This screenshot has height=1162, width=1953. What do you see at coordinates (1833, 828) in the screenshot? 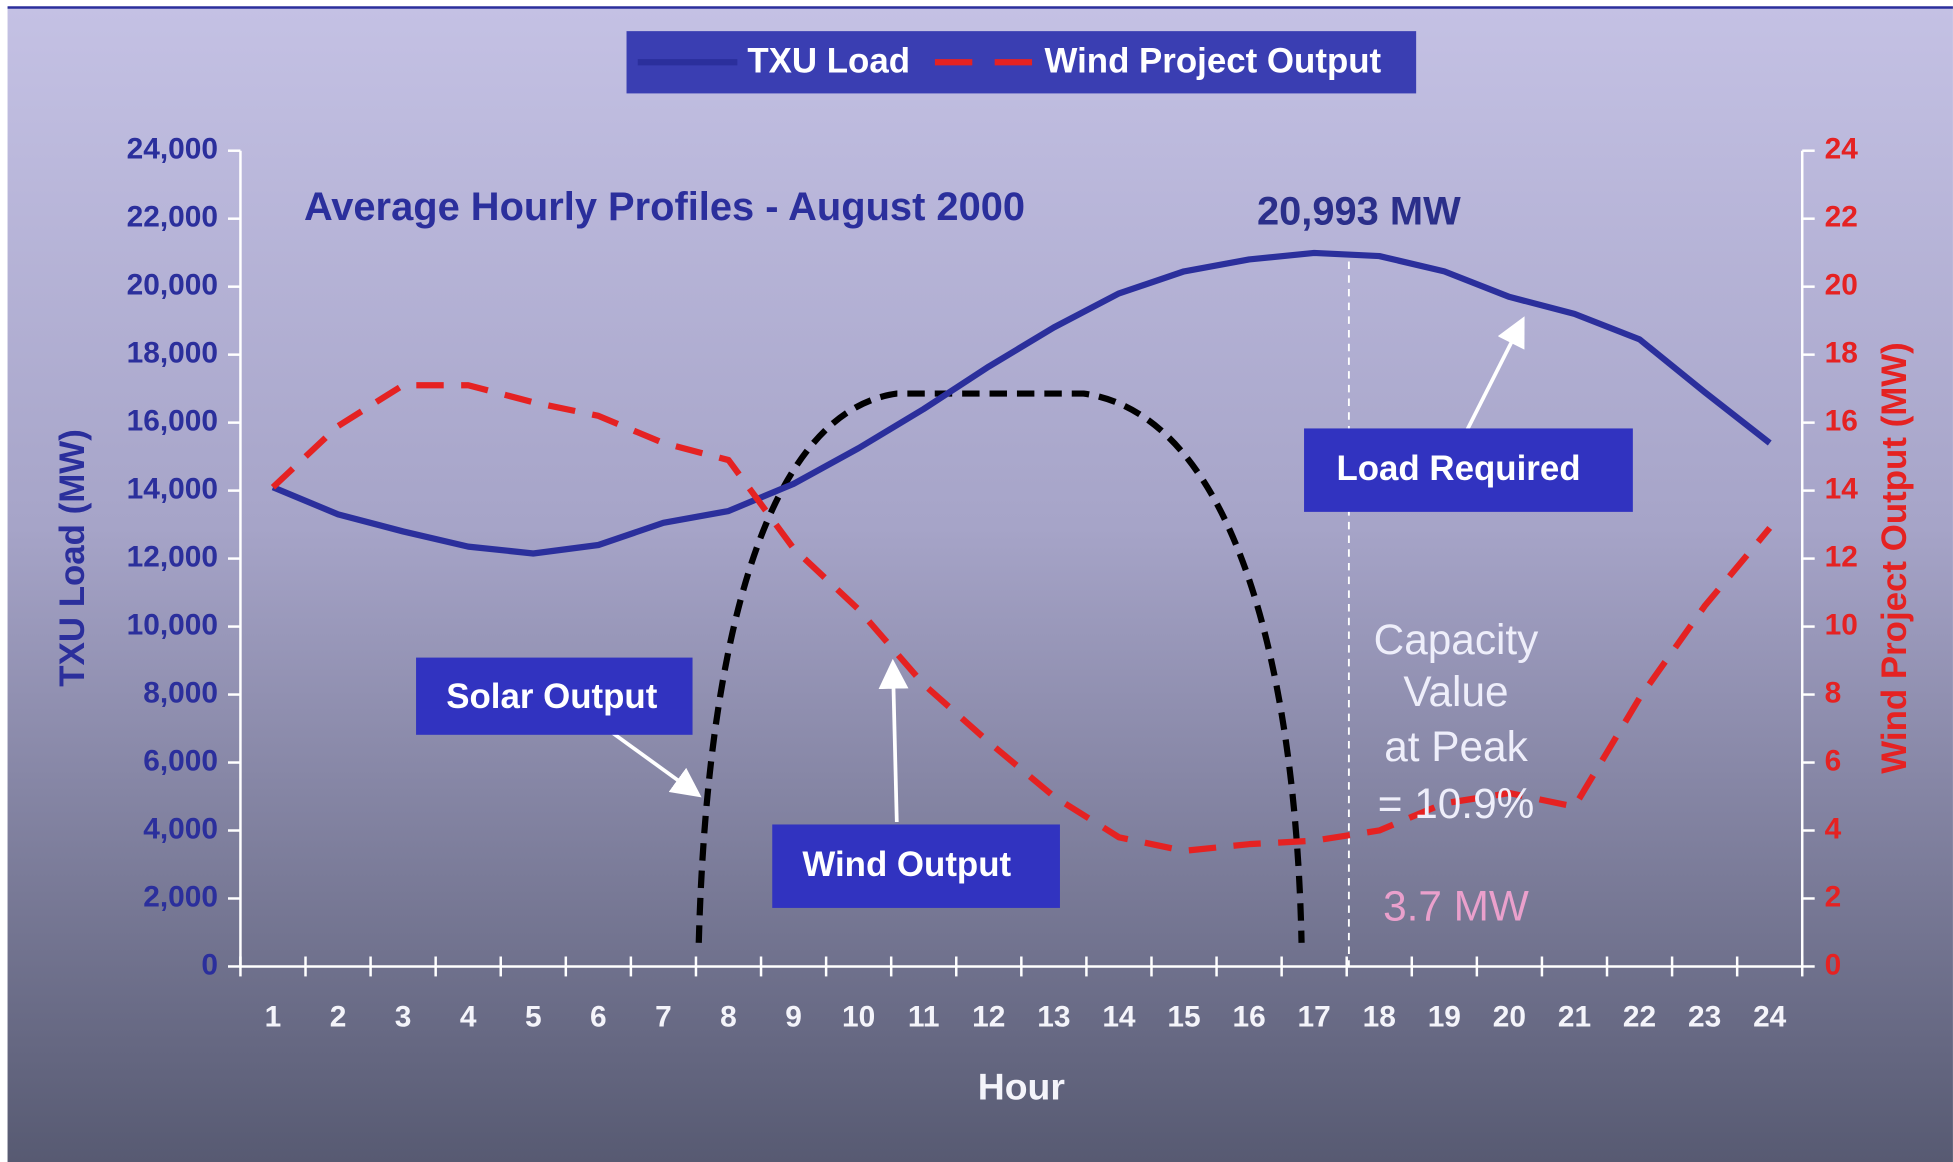
I see `y2-tick-label: 4` at bounding box center [1833, 828].